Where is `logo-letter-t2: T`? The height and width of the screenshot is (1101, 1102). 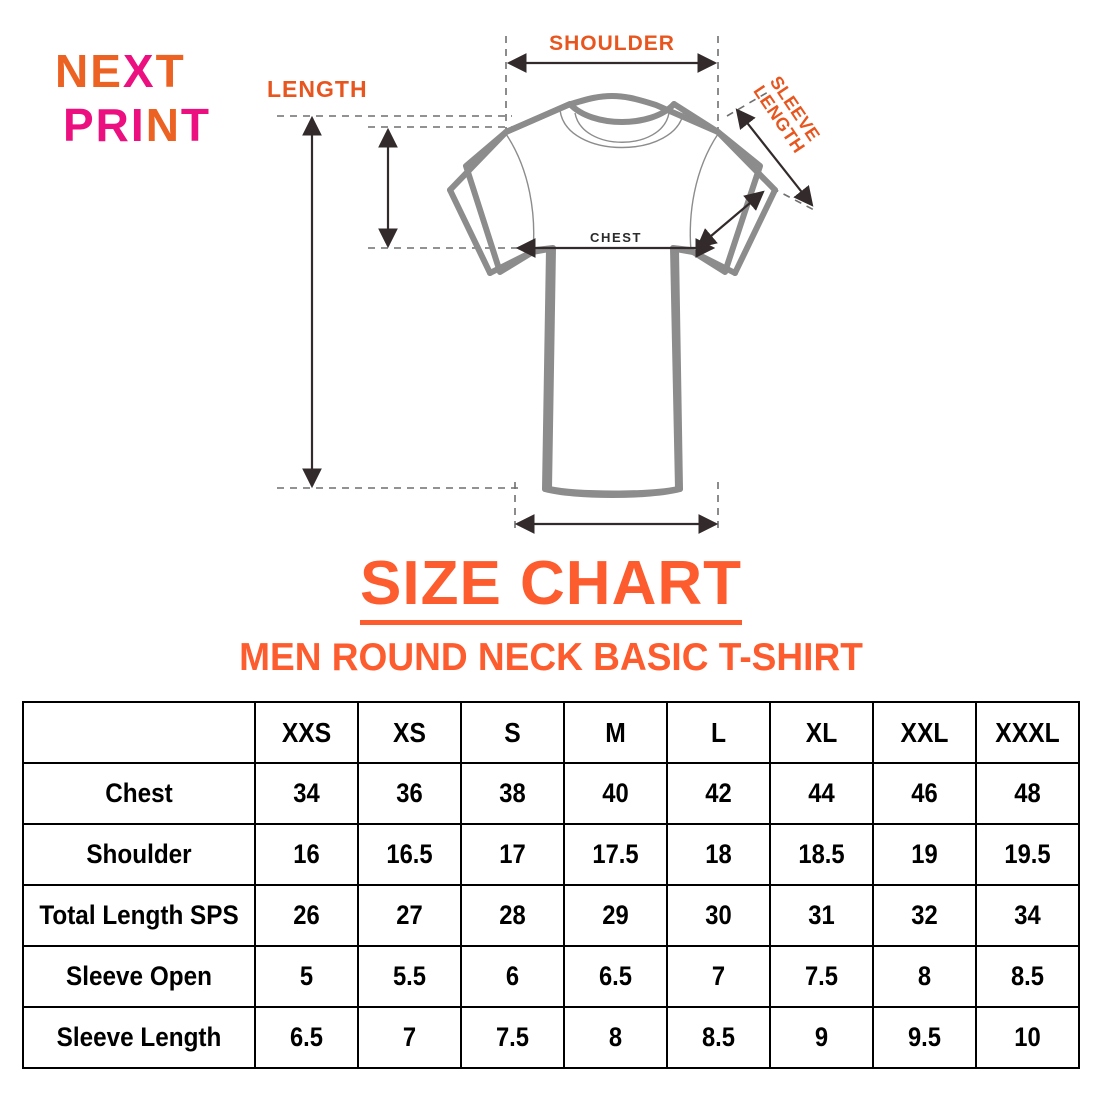 logo-letter-t2: T is located at coordinates (196, 125).